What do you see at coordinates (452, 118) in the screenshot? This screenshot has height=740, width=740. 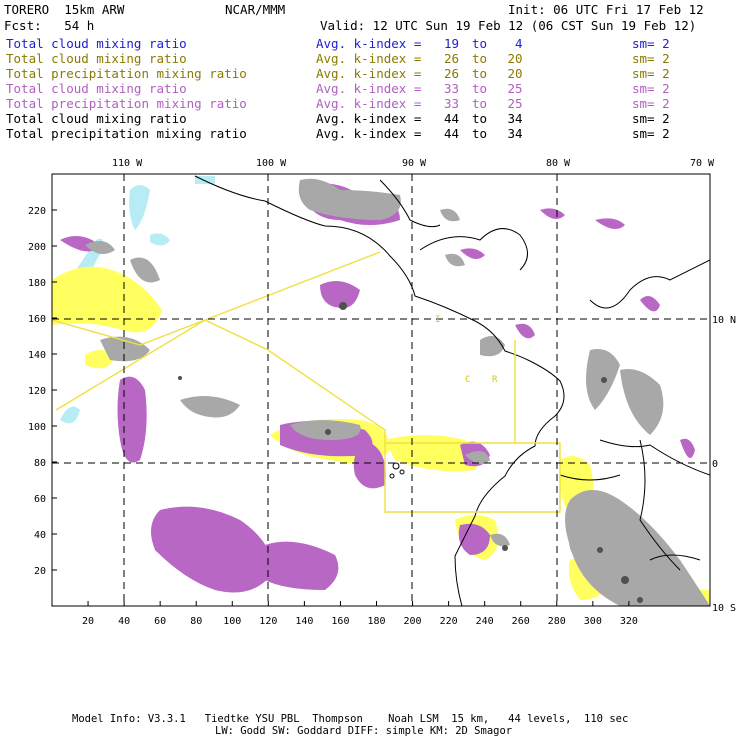 I see `legend-k1-5: 44` at bounding box center [452, 118].